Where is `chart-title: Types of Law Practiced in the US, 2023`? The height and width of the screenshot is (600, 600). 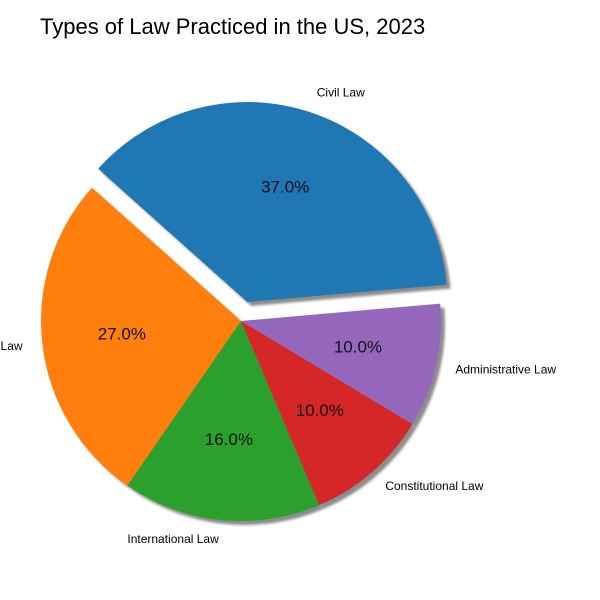 chart-title: Types of Law Practiced in the US, 2023 is located at coordinates (233, 26).